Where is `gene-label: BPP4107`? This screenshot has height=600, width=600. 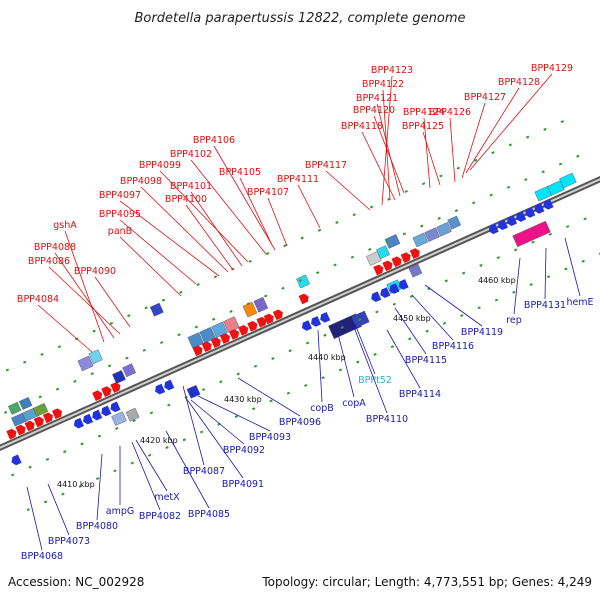
gene-label: BPP4107 is located at coordinates (268, 192).